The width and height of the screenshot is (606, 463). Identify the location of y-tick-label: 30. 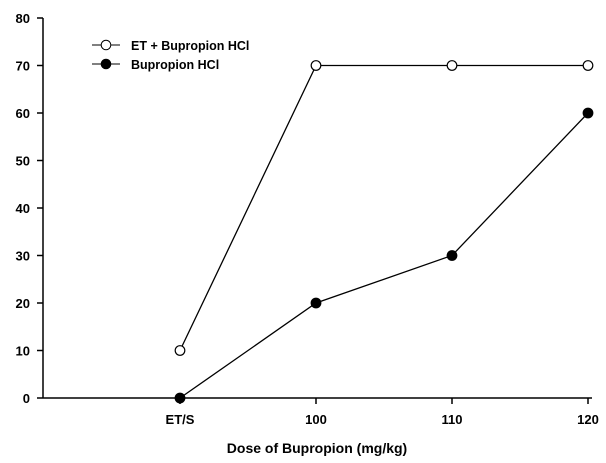
(23, 256).